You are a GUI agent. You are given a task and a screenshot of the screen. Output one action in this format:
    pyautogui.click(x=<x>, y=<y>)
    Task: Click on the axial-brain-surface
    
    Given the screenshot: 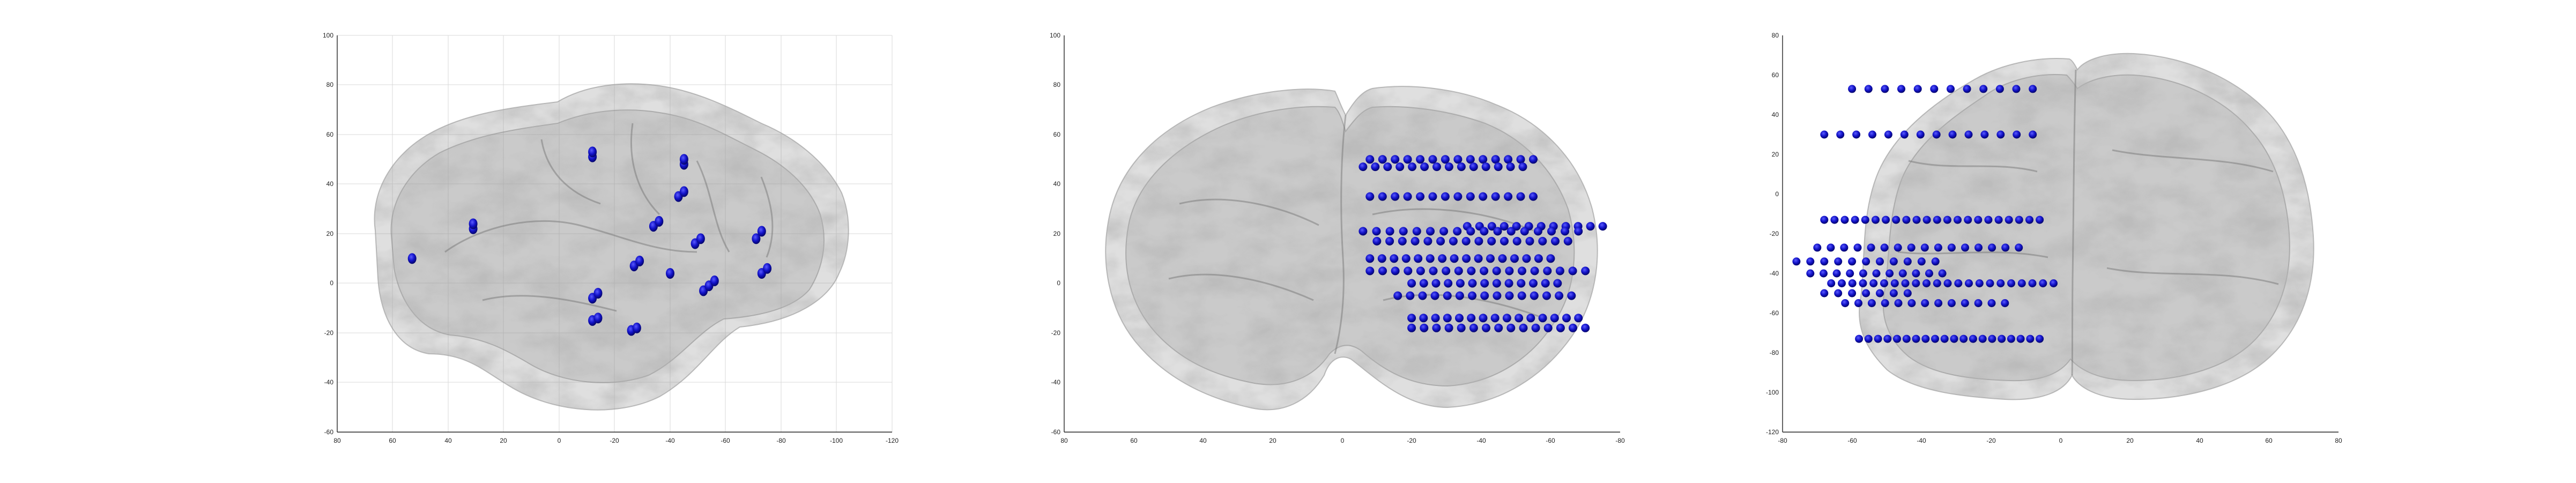 What is the action you would take?
    pyautogui.click(x=2086, y=226)
    